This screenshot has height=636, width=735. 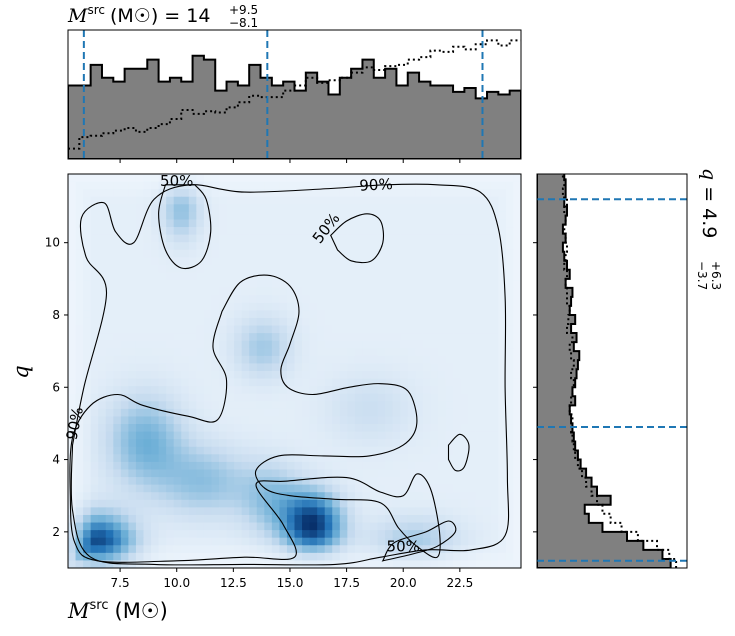 I want to click on x-tick-label: 7.5, so click(x=120, y=583).